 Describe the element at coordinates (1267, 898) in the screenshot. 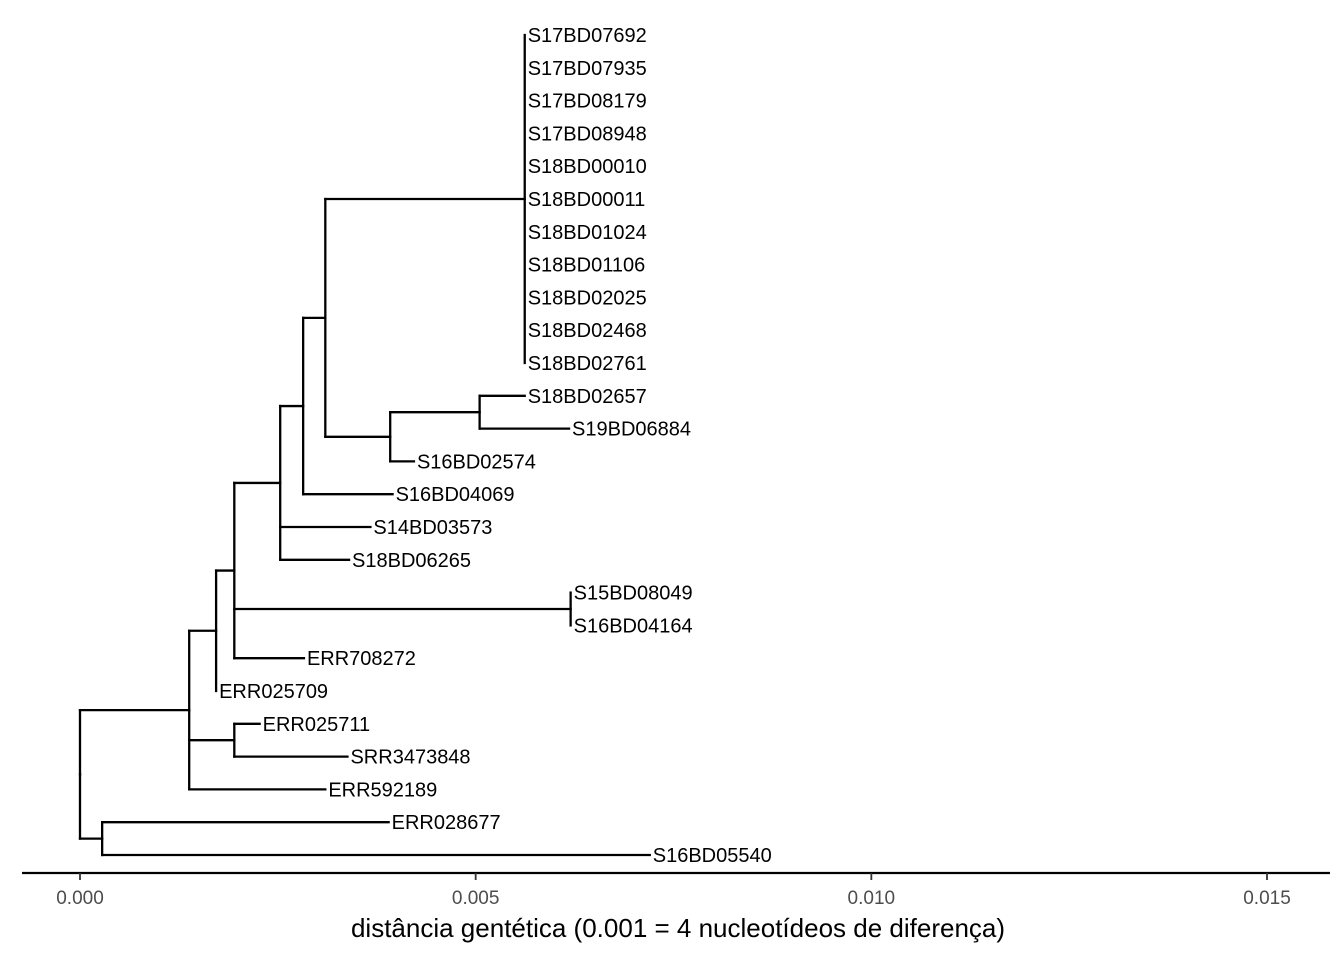

I see `x-tick-label: 0.015` at that location.